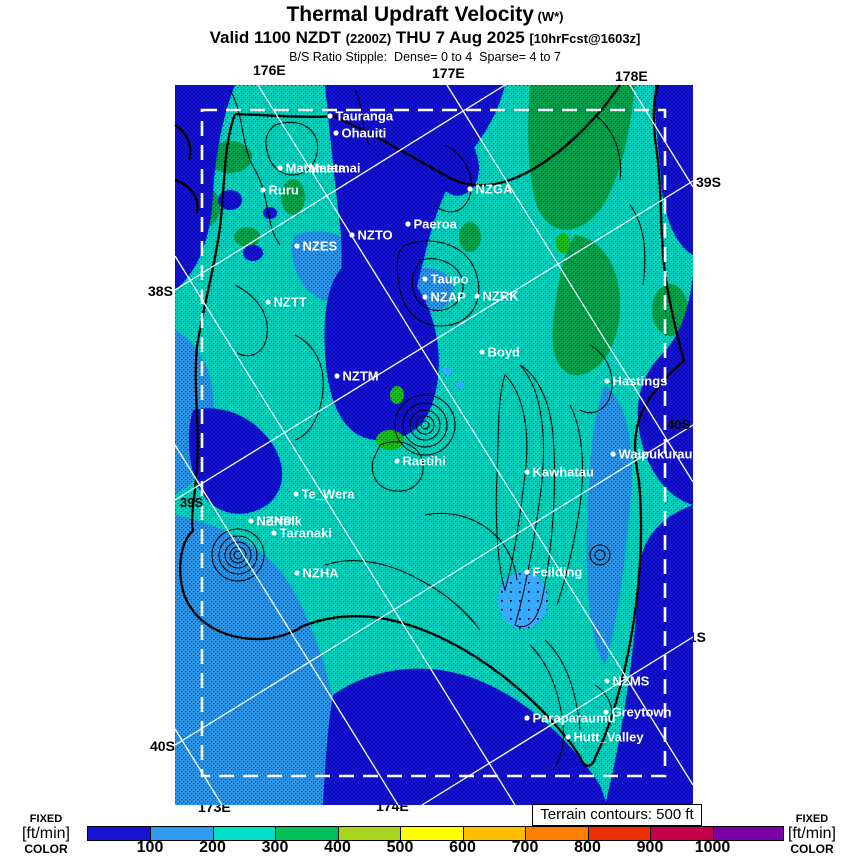 Image resolution: width=850 pixels, height=860 pixels. Describe the element at coordinates (650, 847) in the screenshot. I see `colorbar-tick: 900` at that location.